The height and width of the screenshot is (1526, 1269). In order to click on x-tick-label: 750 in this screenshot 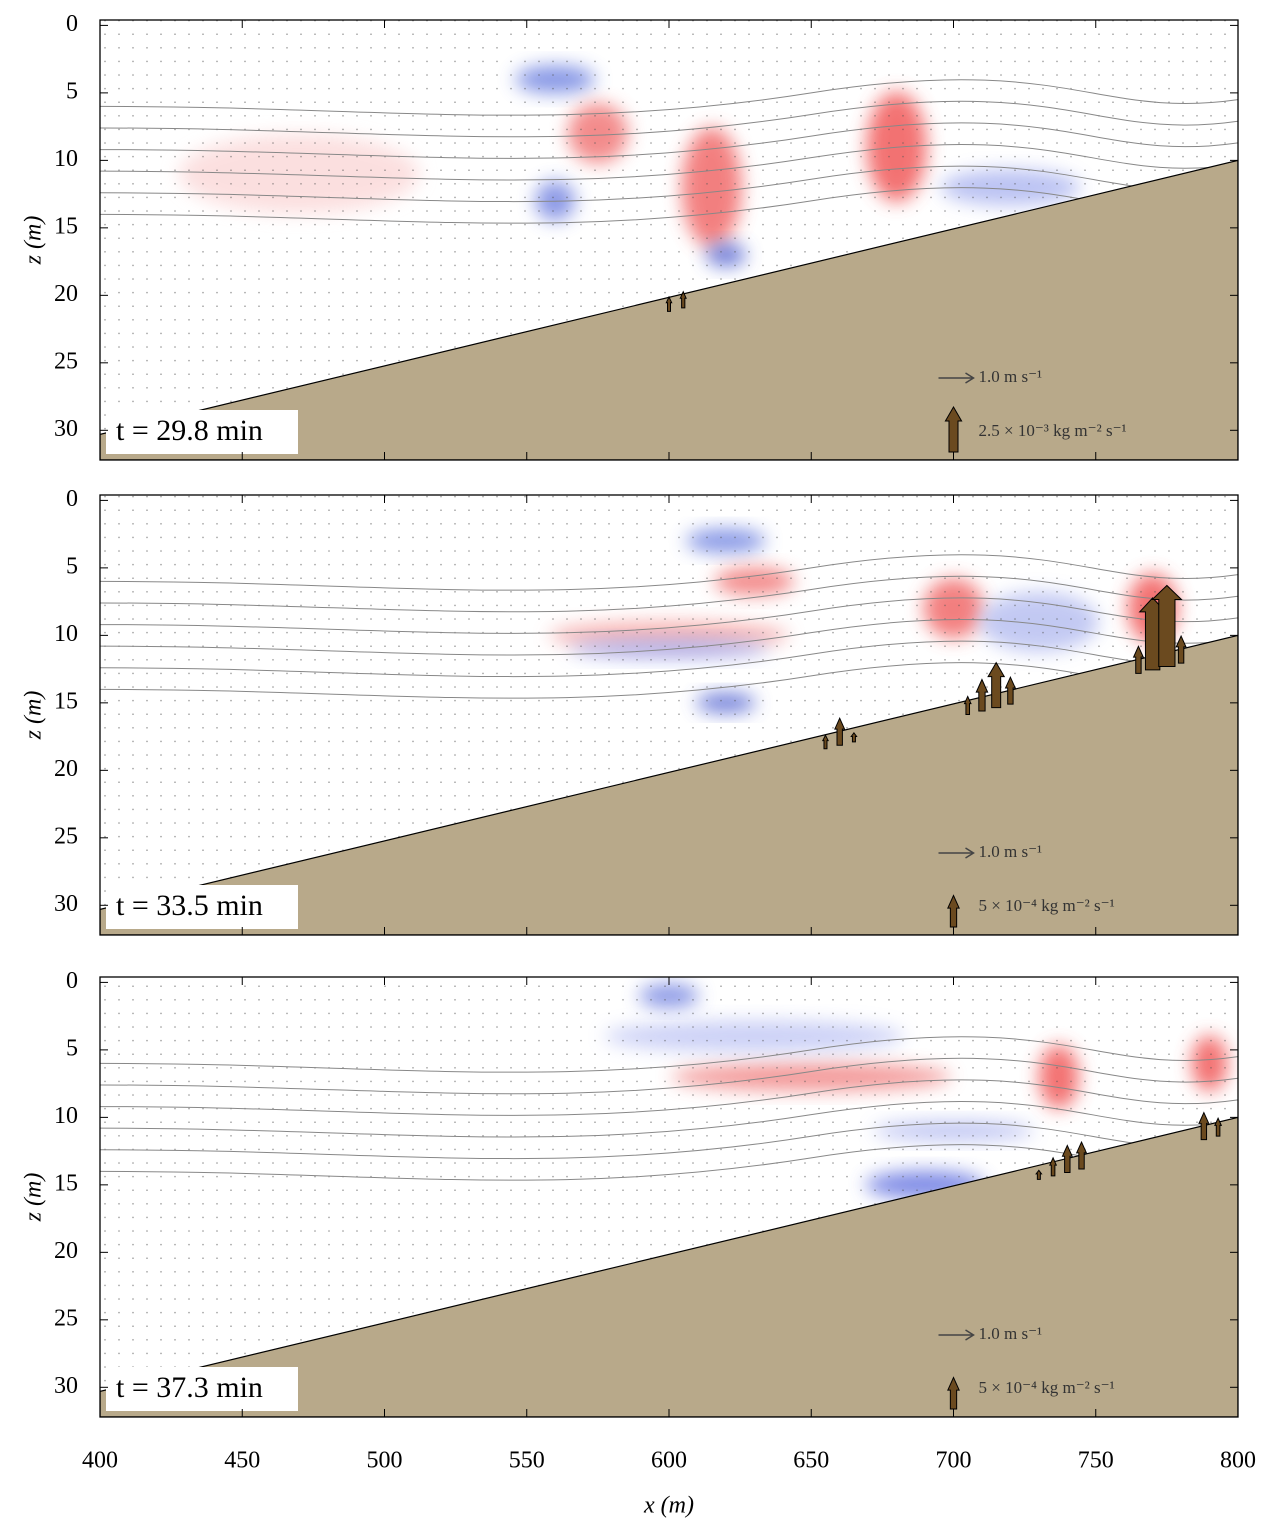, I will do `click(1096, 1461)`.